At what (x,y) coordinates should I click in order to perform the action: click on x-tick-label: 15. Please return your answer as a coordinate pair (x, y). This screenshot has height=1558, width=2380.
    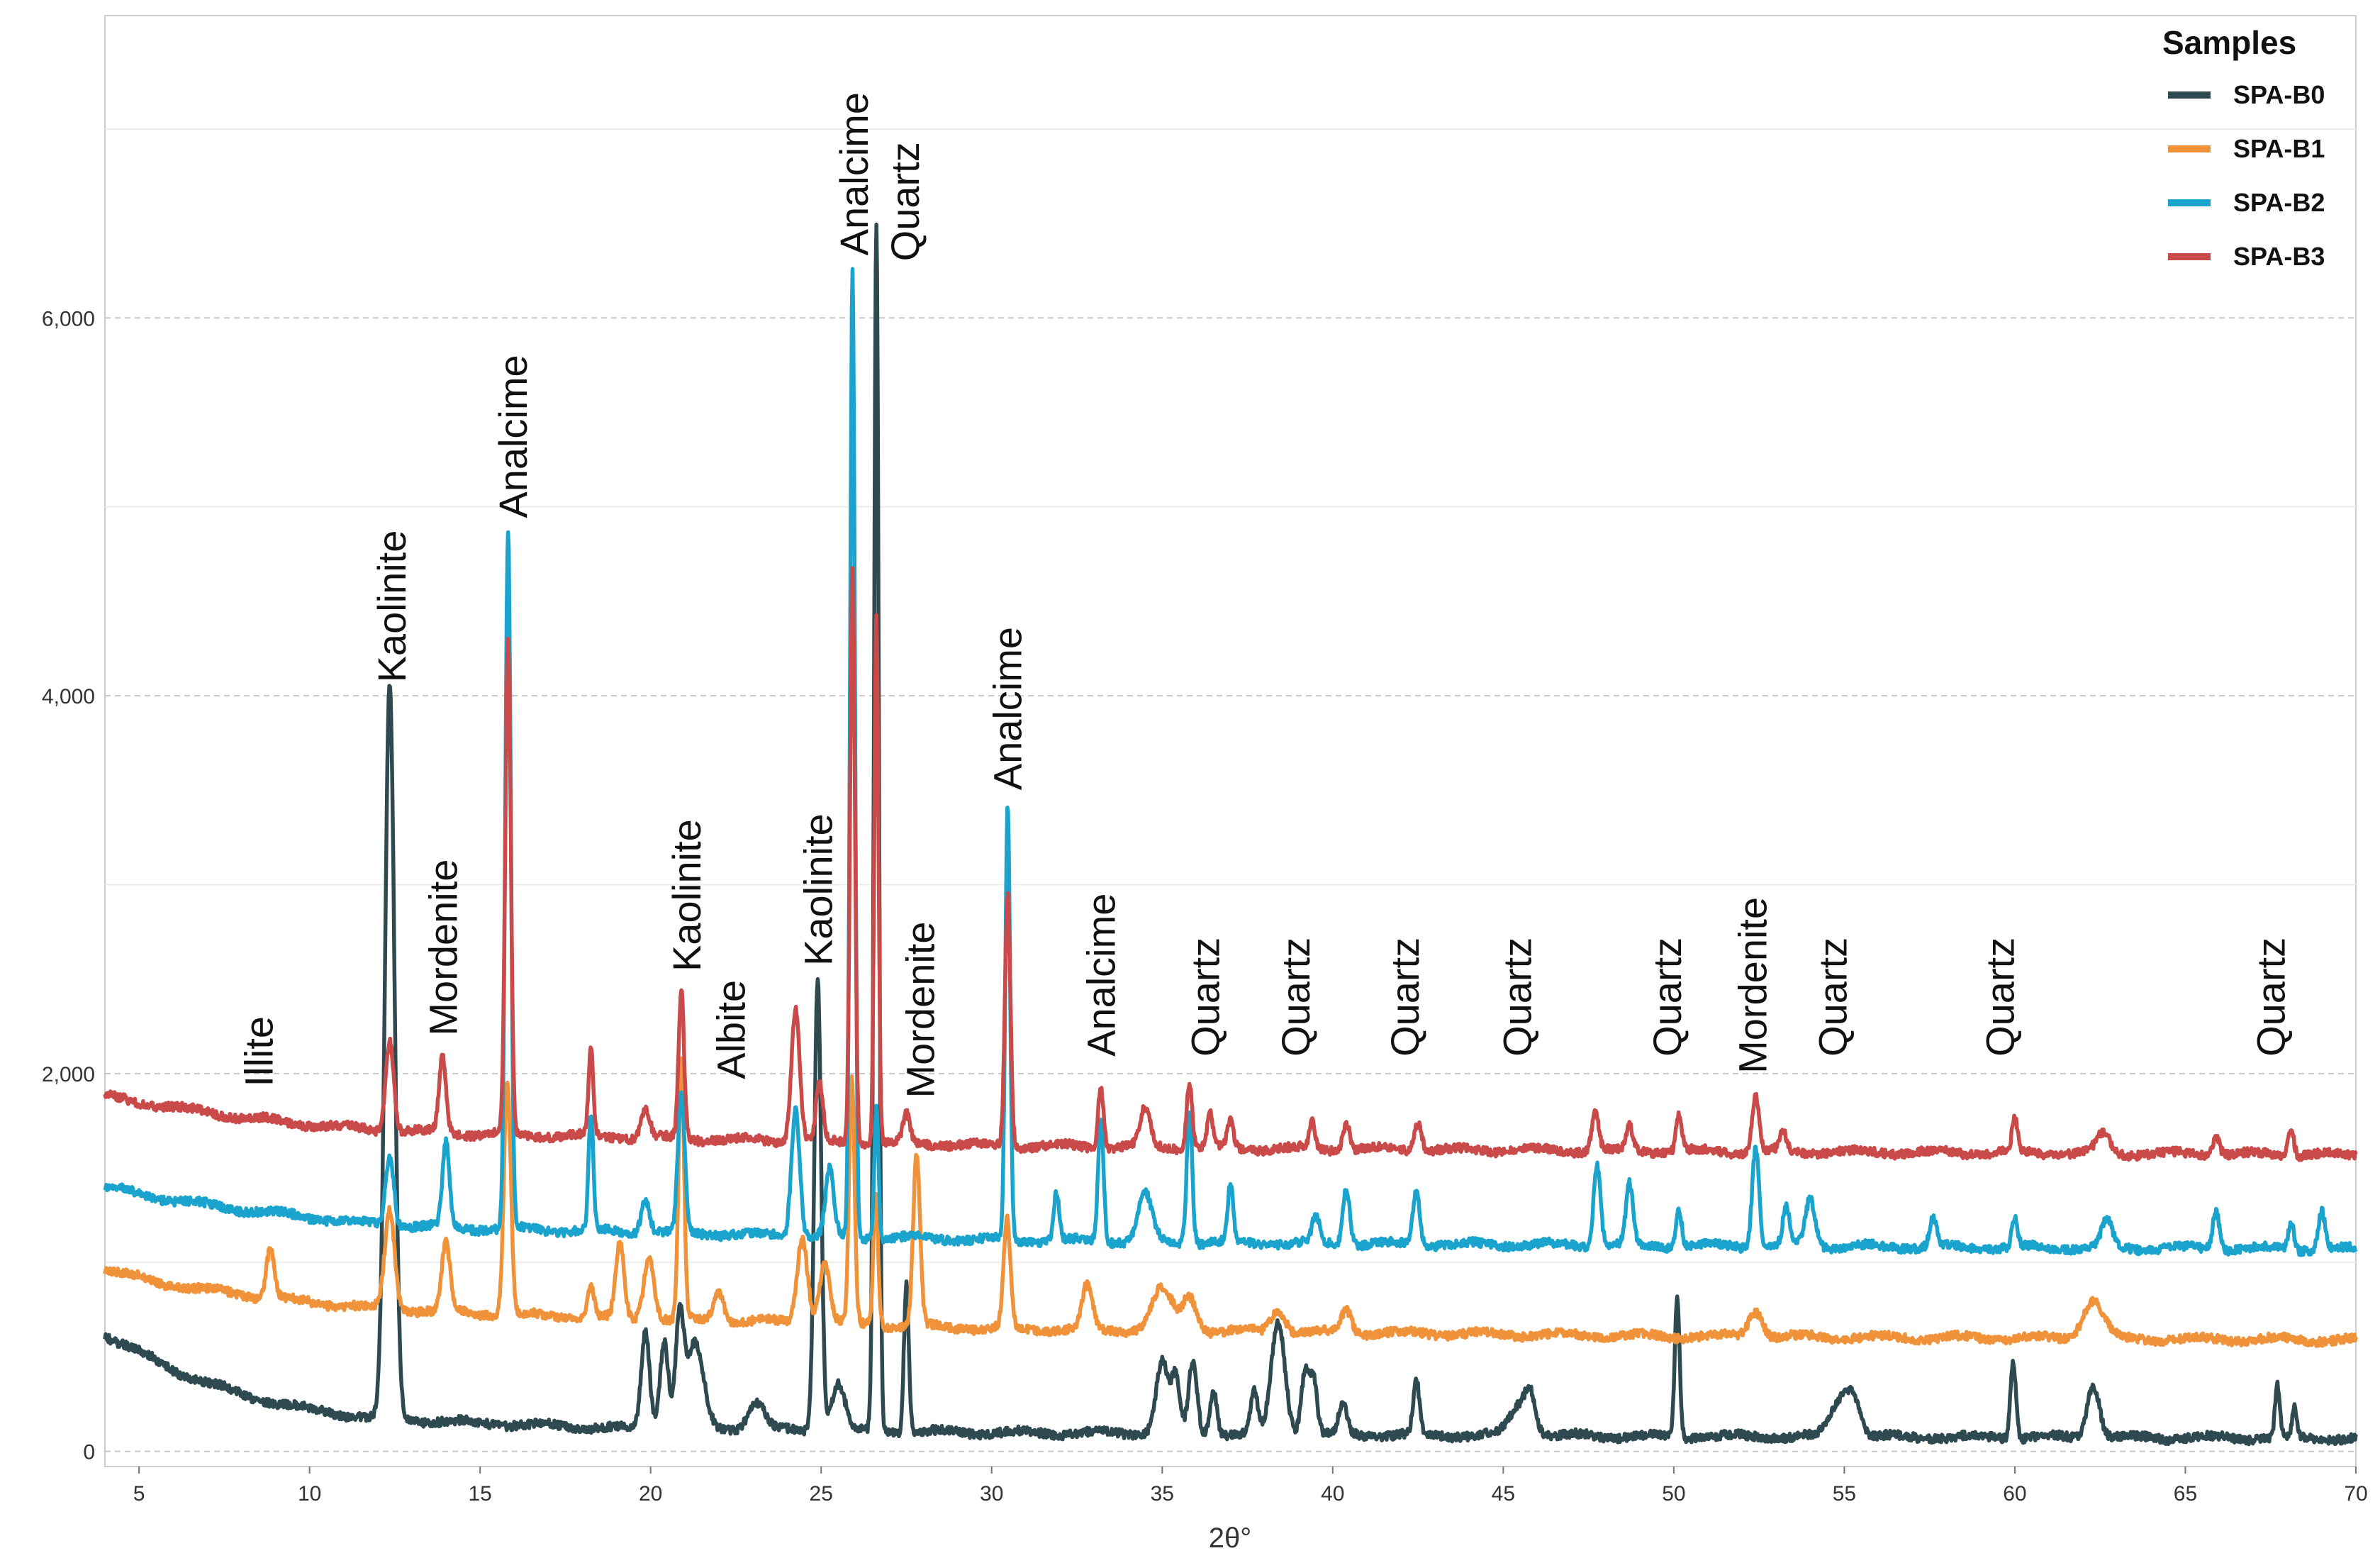
    Looking at the image, I should click on (479, 1494).